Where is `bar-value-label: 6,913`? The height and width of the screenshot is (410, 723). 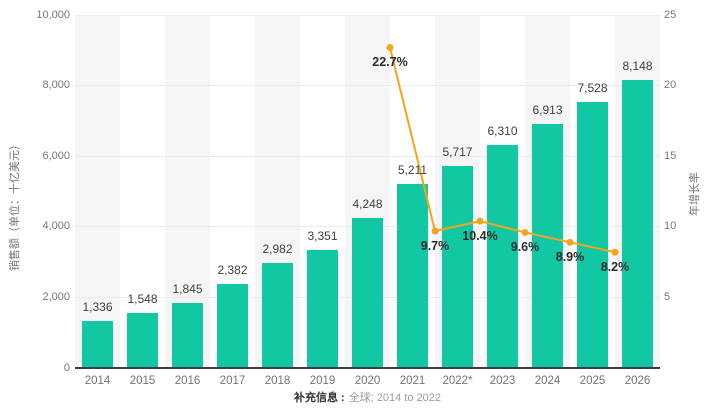 bar-value-label: 6,913 is located at coordinates (547, 109).